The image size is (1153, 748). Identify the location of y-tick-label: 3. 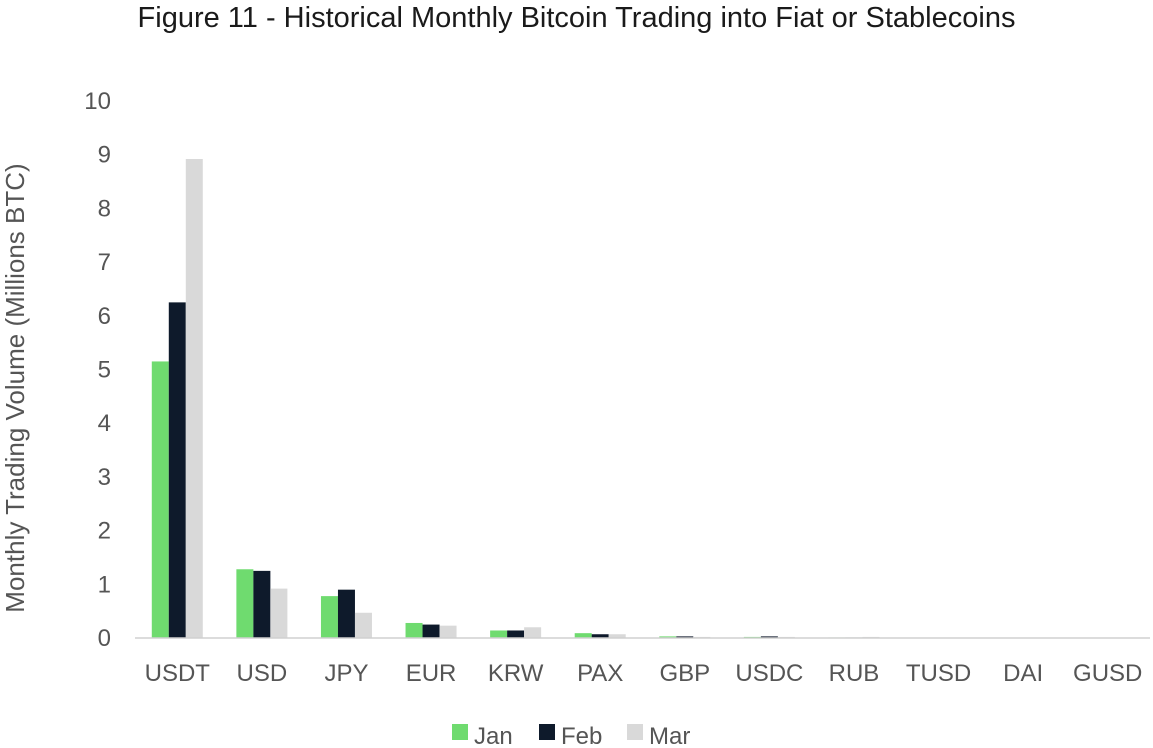
(104, 477).